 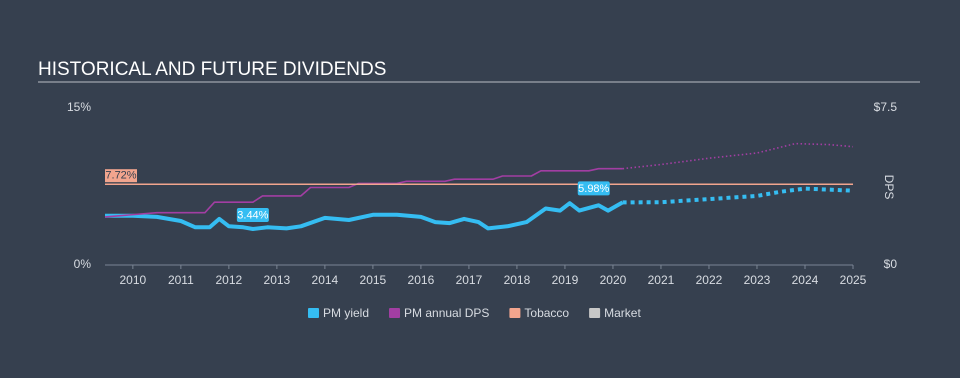 What do you see at coordinates (757, 280) in the screenshot?
I see `x-tick-label: 2023` at bounding box center [757, 280].